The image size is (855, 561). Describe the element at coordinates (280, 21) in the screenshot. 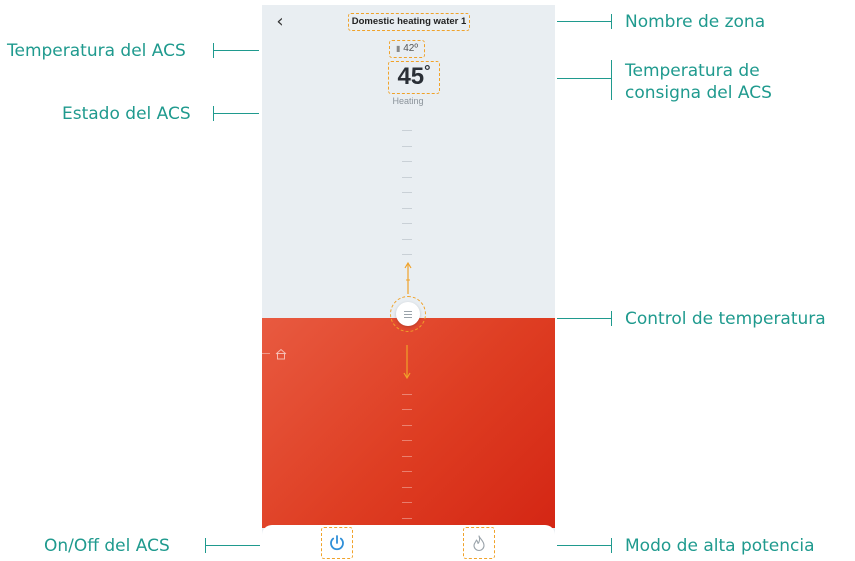

I see `chevron-left-icon: ‹` at that location.